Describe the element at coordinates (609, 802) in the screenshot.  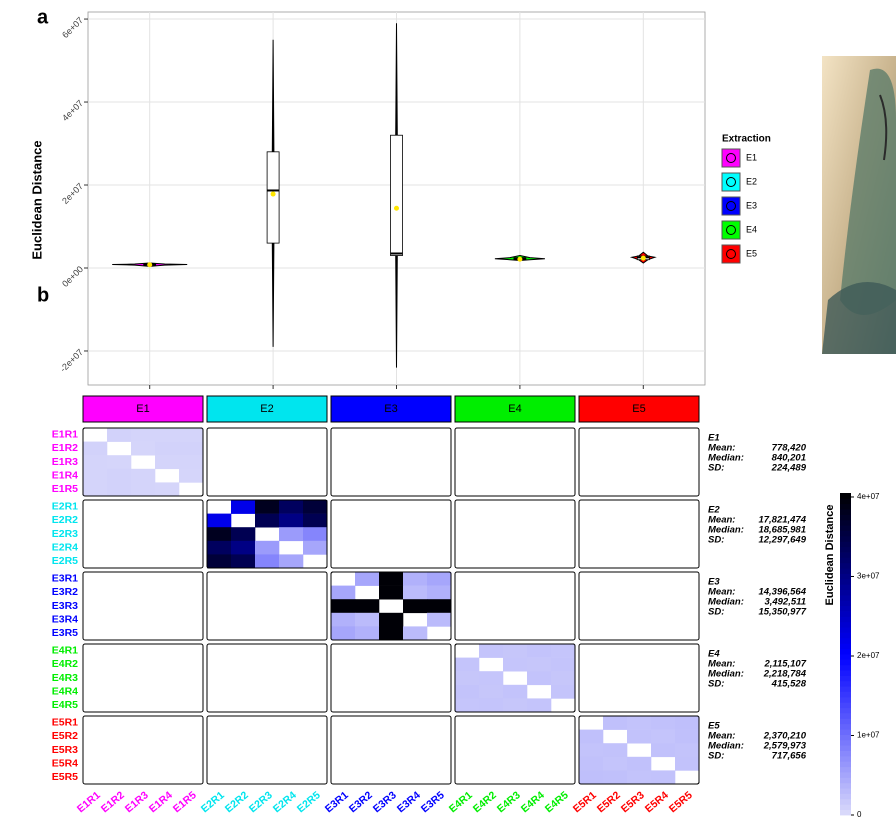
I see `column-label: E5R2` at that location.